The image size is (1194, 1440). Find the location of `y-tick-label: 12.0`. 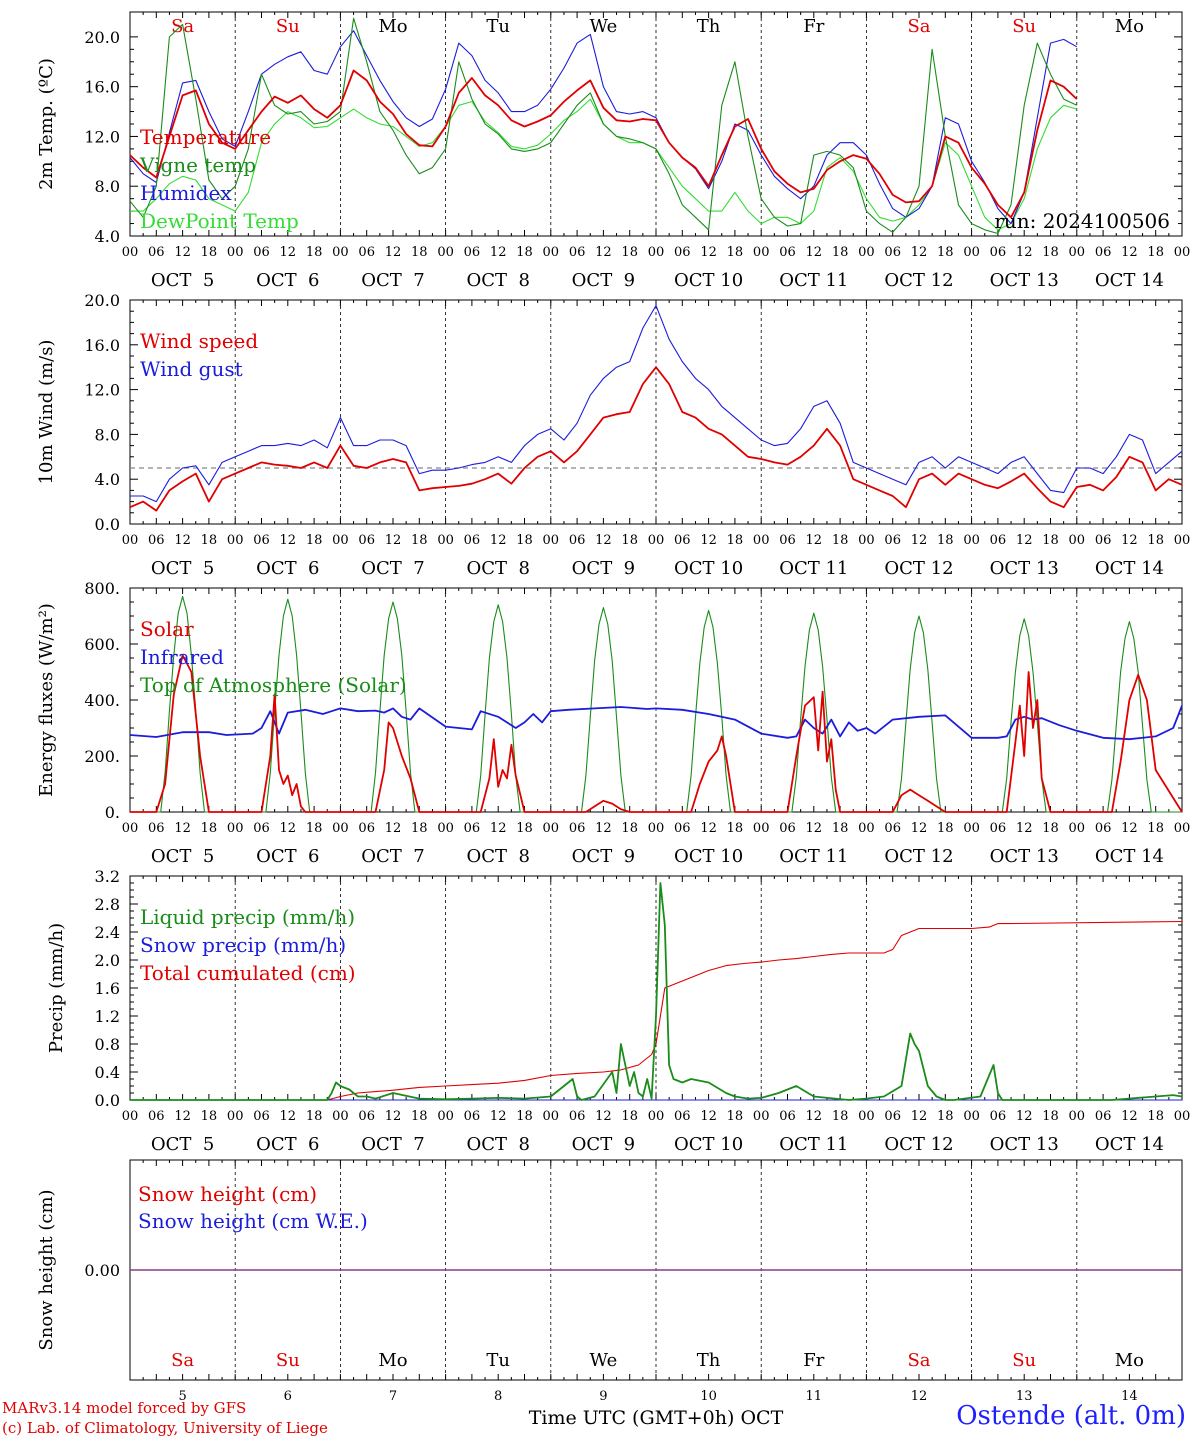

y-tick-label: 12.0 is located at coordinates (102, 136).